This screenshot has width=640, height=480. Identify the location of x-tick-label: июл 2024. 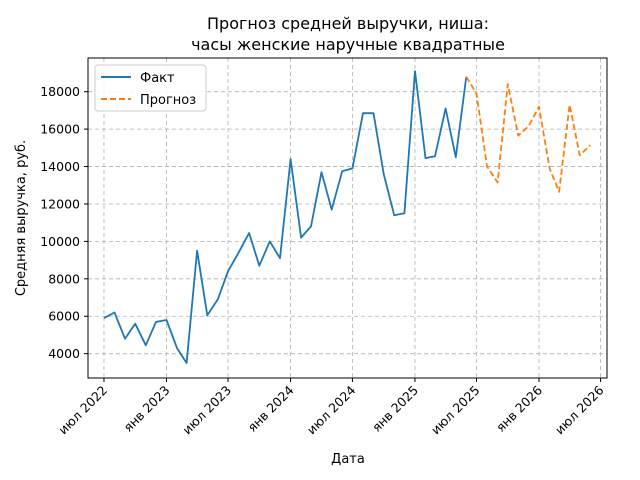
(331, 409).